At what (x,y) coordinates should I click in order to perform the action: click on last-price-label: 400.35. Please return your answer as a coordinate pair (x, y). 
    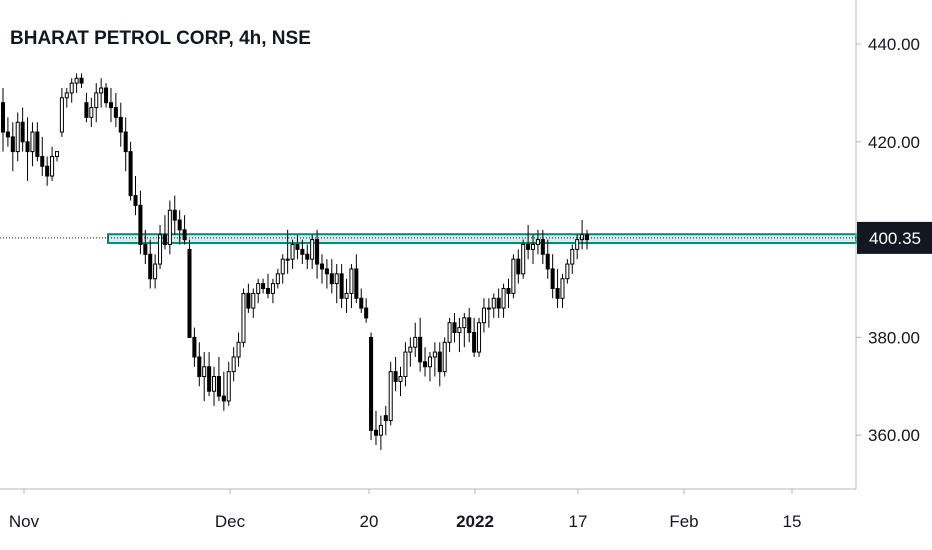
    Looking at the image, I should click on (895, 238).